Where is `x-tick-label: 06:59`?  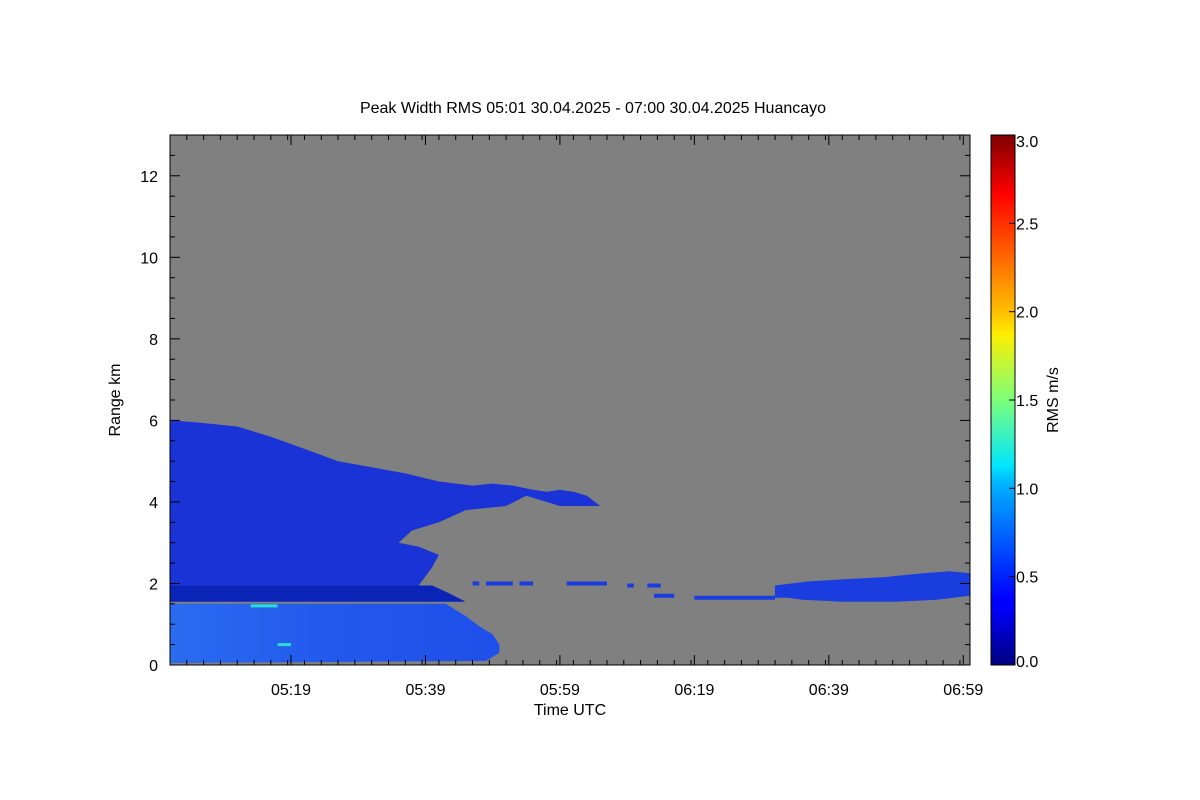
x-tick-label: 06:59 is located at coordinates (963, 690).